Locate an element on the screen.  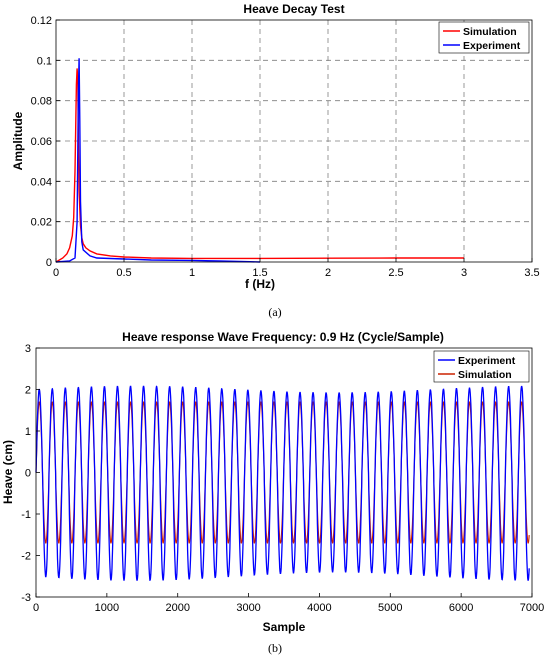
chart-a-ytick-label: 0.06 is located at coordinates (41, 142).